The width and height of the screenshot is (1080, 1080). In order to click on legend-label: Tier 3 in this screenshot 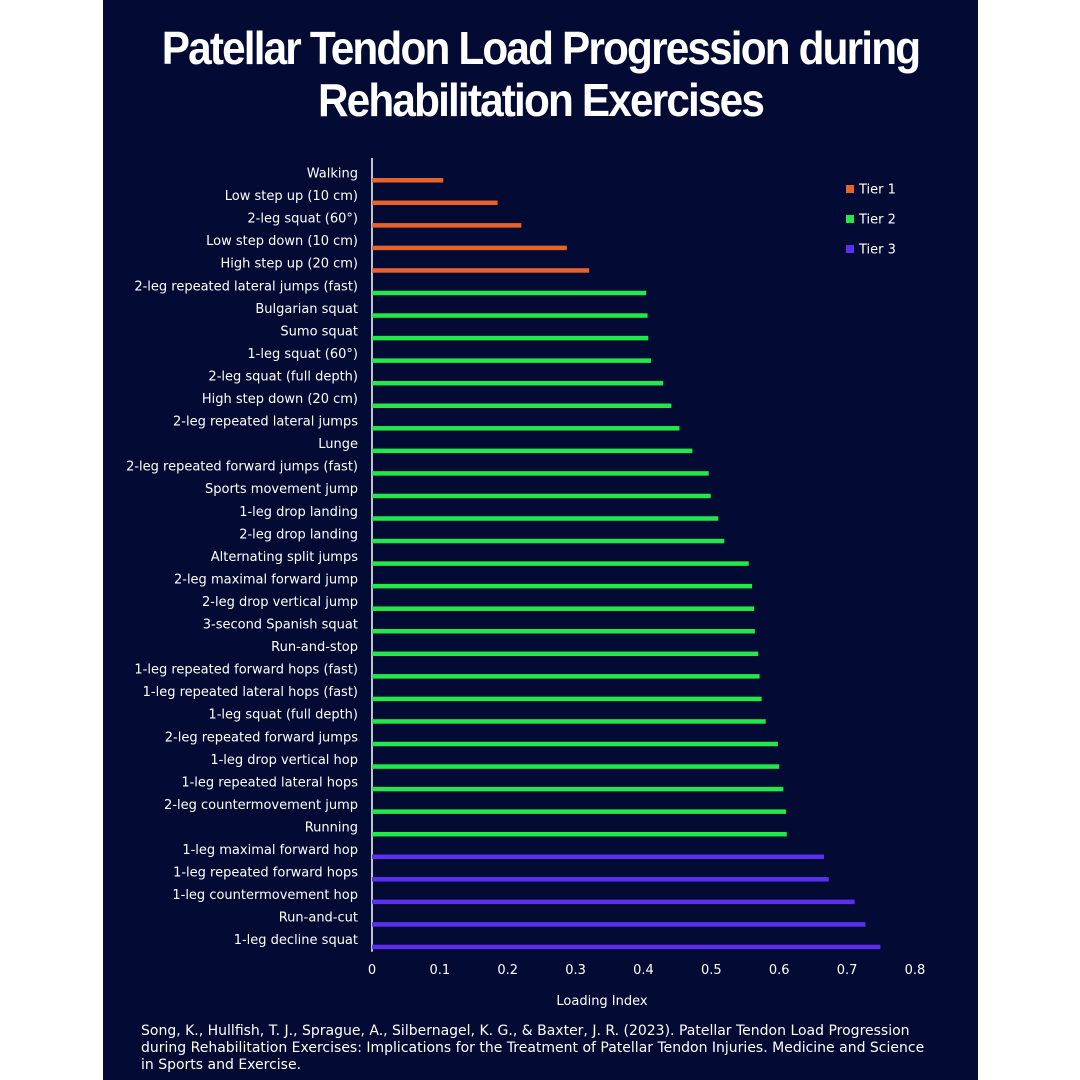, I will do `click(877, 250)`.